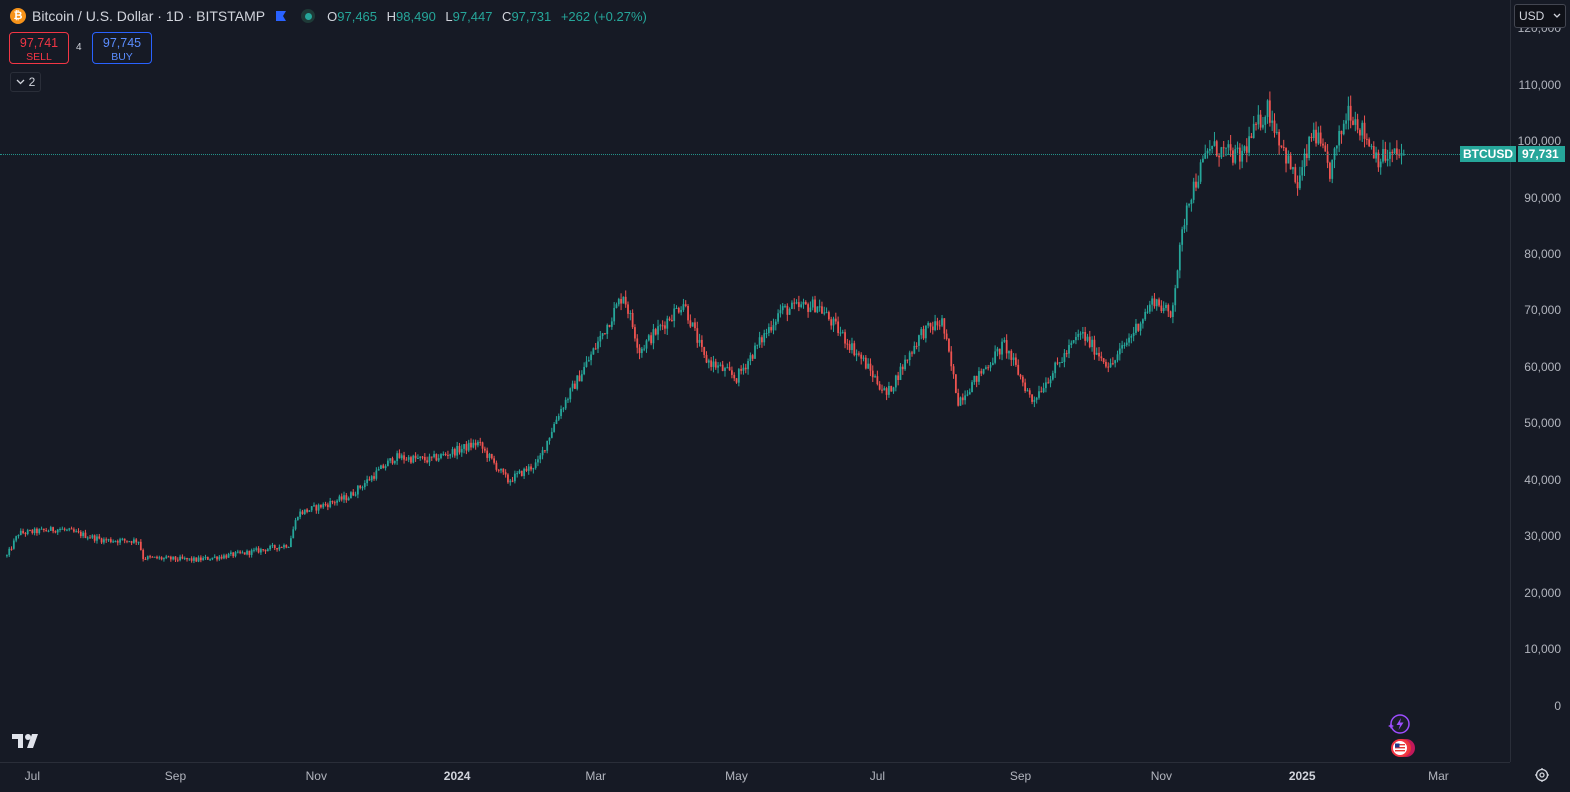  Describe the element at coordinates (1540, 84) in the screenshot. I see `price-tick: 110,000` at that location.